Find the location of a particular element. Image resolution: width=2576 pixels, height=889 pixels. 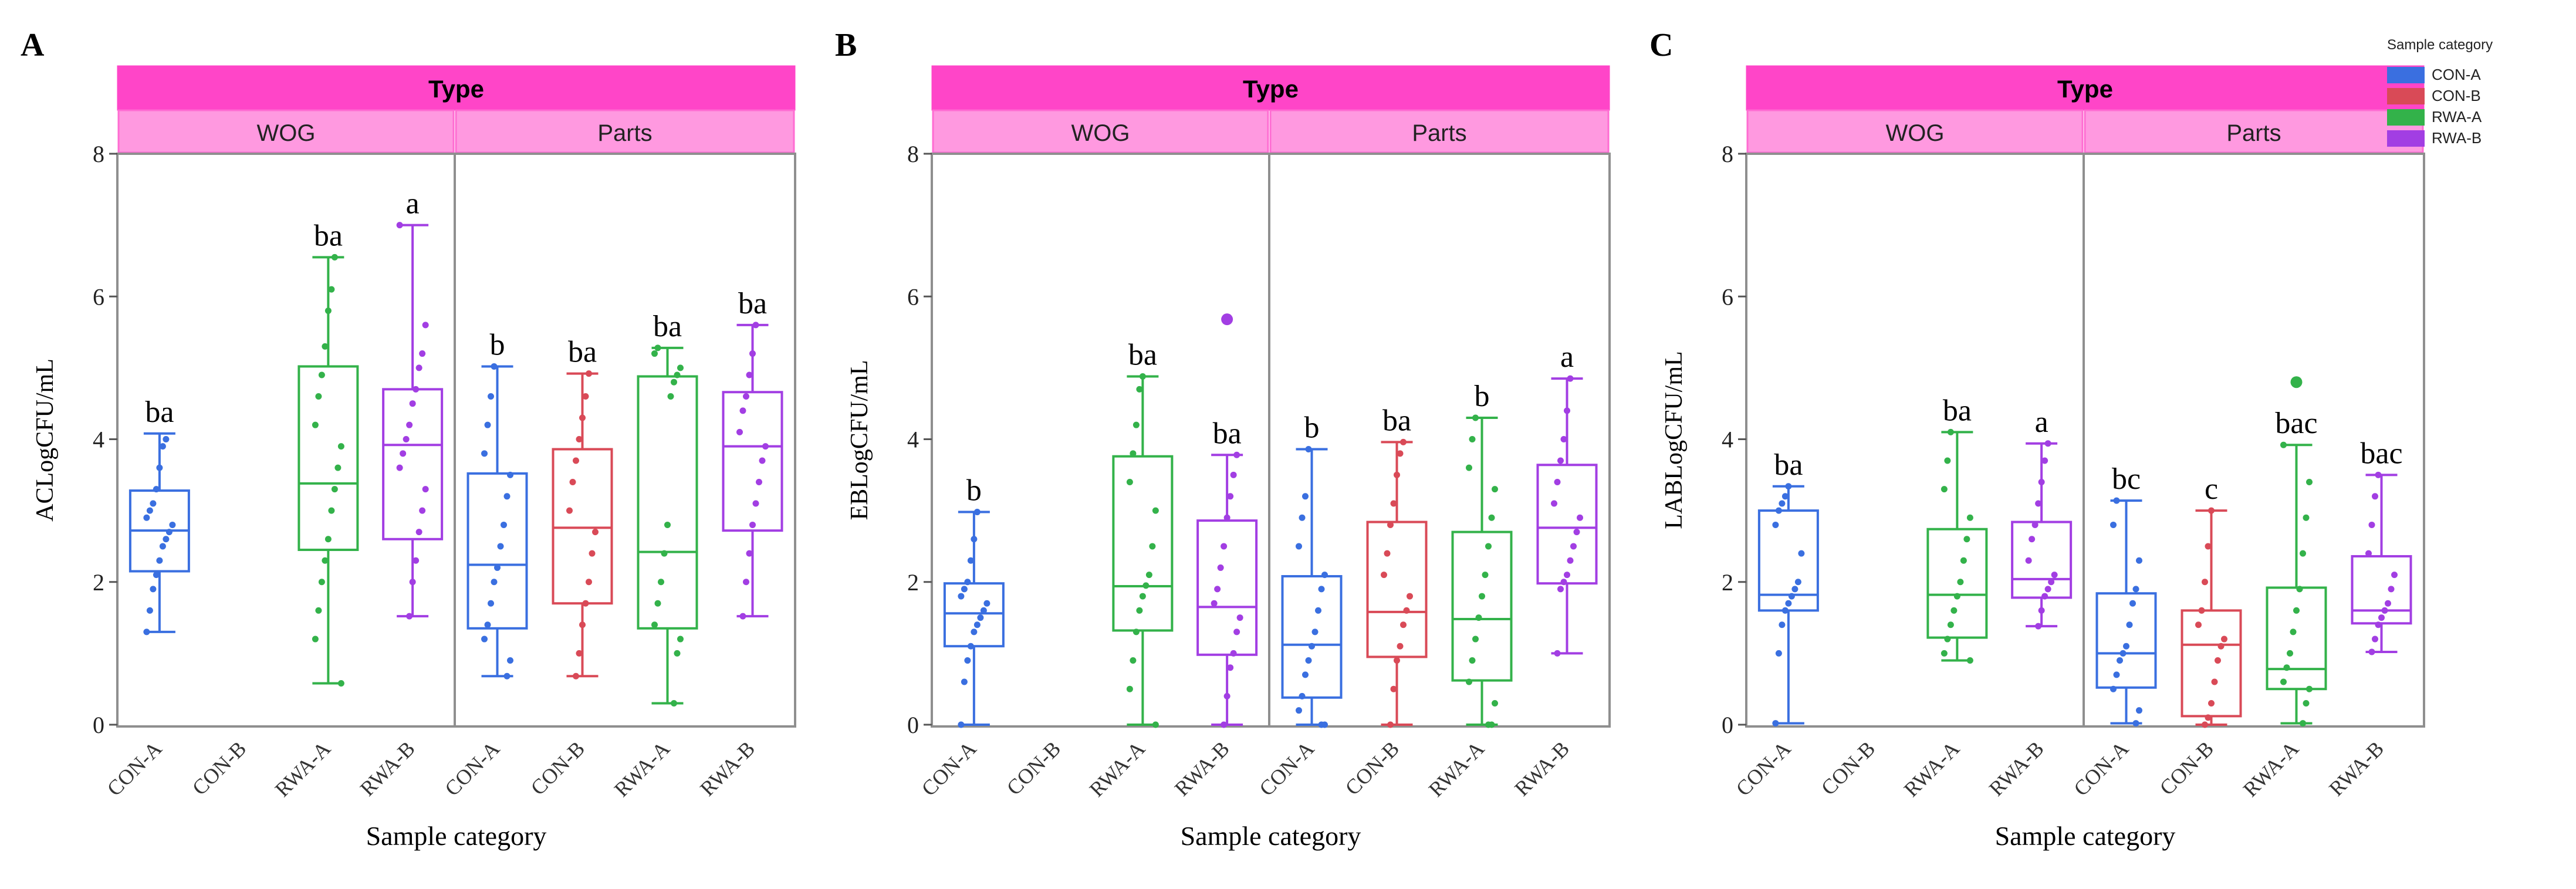

x-axis-label: Sample category is located at coordinates (2085, 836).